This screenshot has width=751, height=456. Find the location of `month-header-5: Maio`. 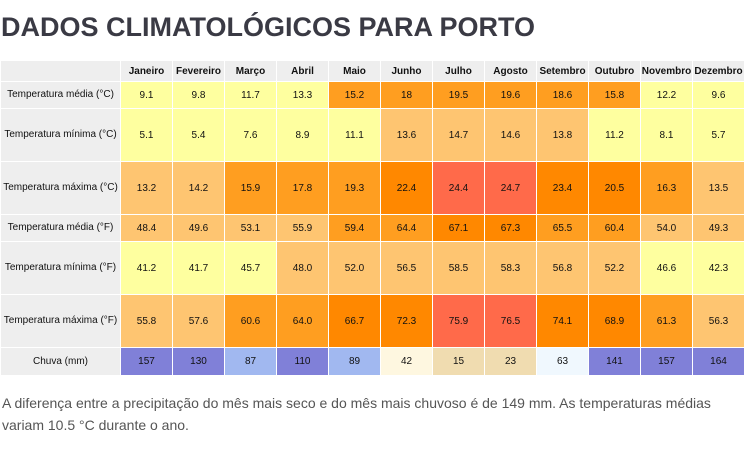

month-header-5: Maio is located at coordinates (354, 71).